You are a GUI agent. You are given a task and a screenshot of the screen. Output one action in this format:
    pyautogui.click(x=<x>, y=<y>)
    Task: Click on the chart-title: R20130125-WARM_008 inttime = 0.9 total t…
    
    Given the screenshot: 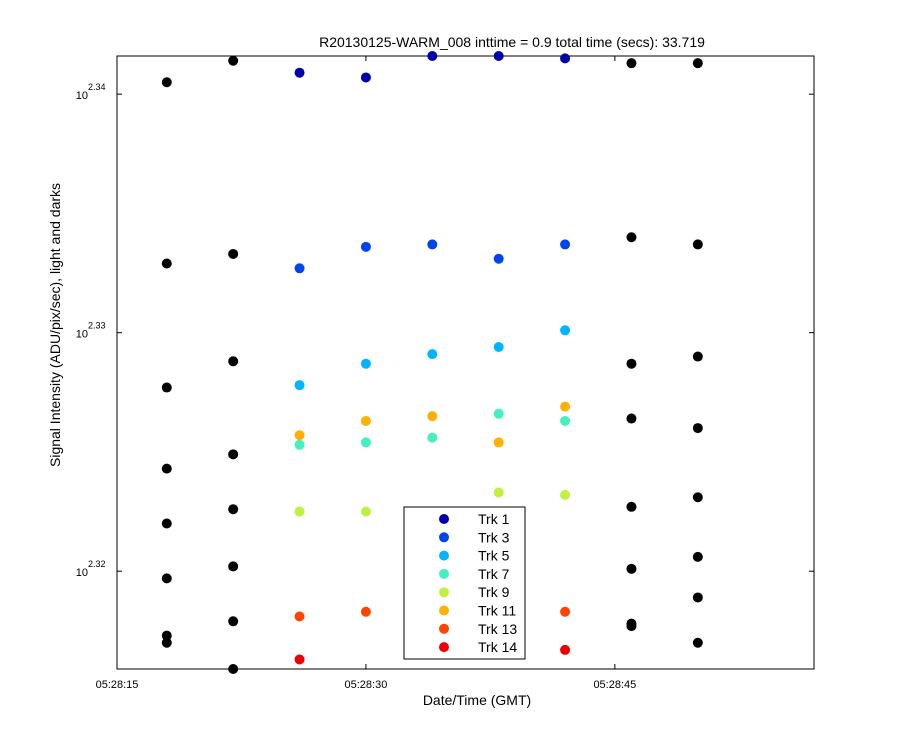 What is the action you would take?
    pyautogui.click(x=512, y=42)
    